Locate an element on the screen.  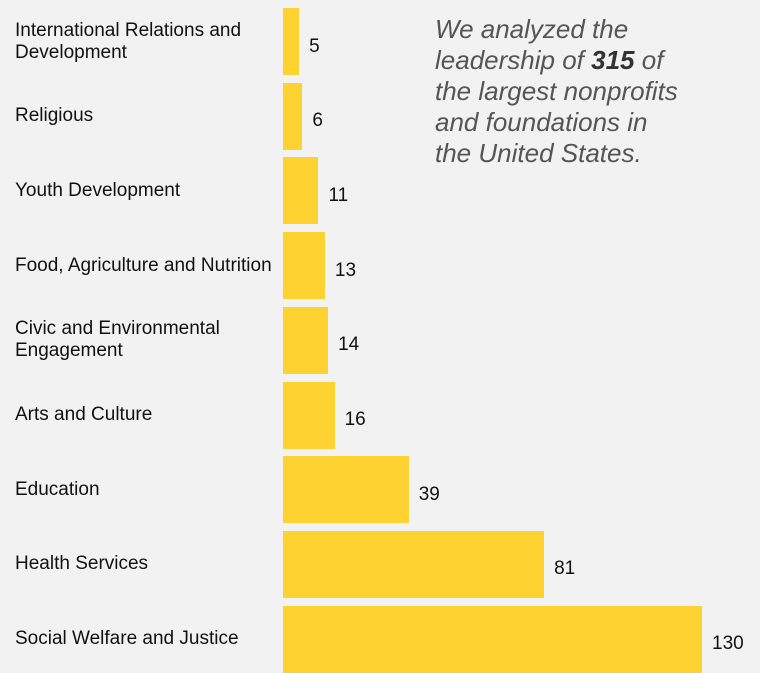
bar-row: Health Services 81 is located at coordinates (380, 564).